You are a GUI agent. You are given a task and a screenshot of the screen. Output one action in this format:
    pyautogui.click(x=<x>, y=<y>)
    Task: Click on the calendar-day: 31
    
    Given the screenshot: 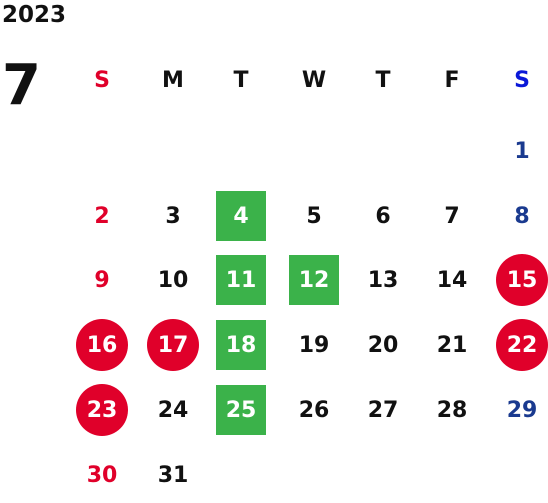 What is the action you would take?
    pyautogui.click(x=173, y=475)
    